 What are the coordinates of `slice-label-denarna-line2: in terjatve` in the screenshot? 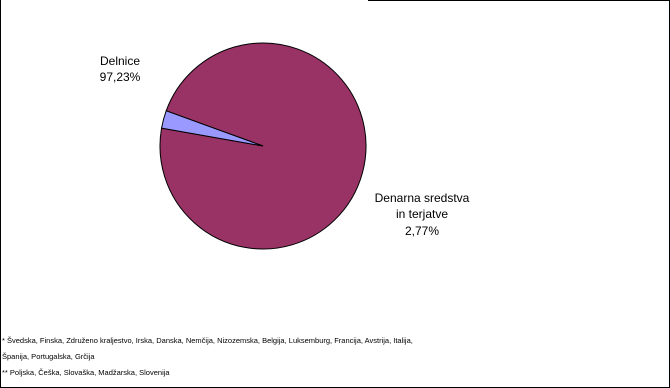 It's located at (422, 214).